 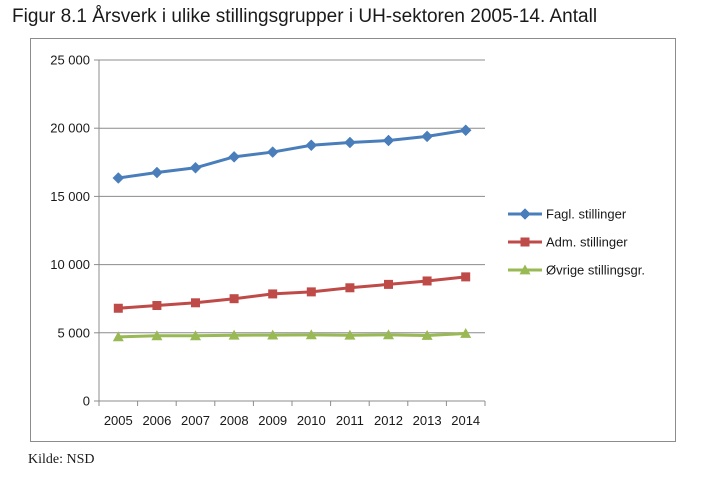 What do you see at coordinates (70, 264) in the screenshot?
I see `y-tick-label: 10 000` at bounding box center [70, 264].